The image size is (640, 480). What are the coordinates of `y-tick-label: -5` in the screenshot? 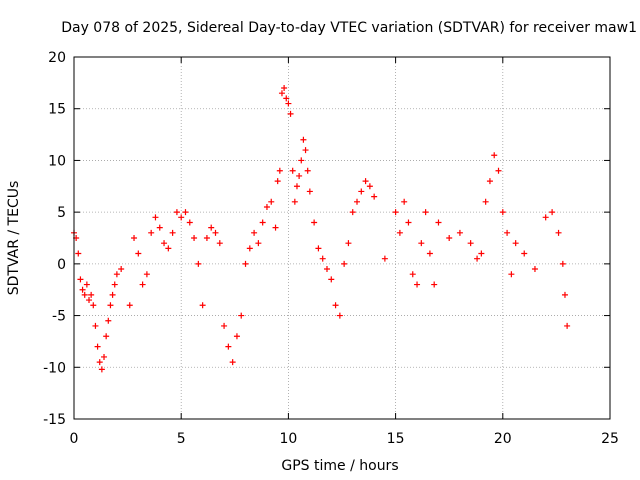 It's located at (59, 317).